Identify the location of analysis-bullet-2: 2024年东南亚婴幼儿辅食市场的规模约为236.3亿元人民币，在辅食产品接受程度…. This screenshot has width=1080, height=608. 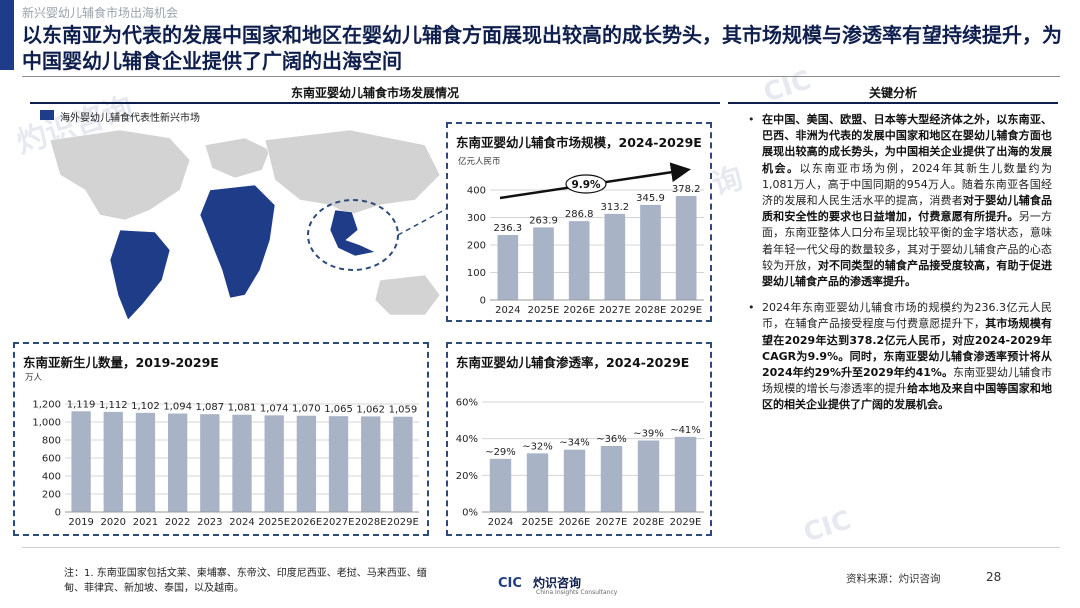
(900, 356).